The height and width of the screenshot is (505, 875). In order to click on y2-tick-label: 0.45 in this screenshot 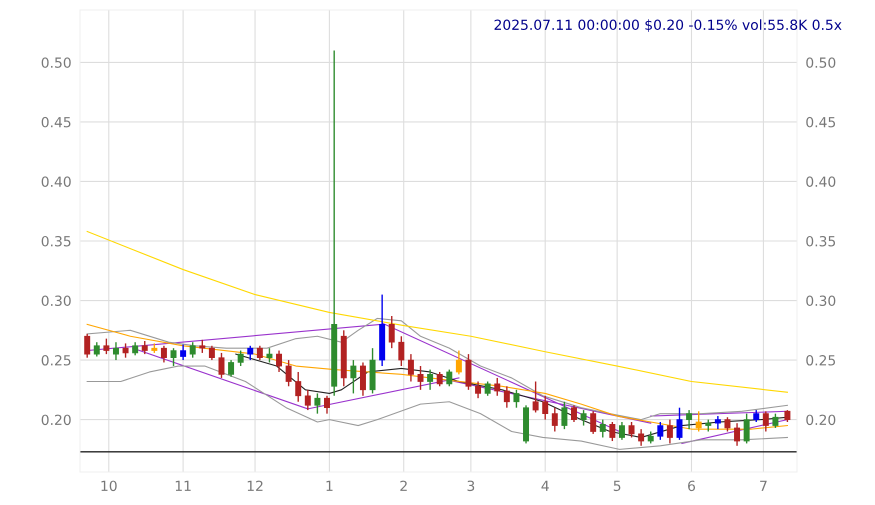, I will do `click(821, 122)`.